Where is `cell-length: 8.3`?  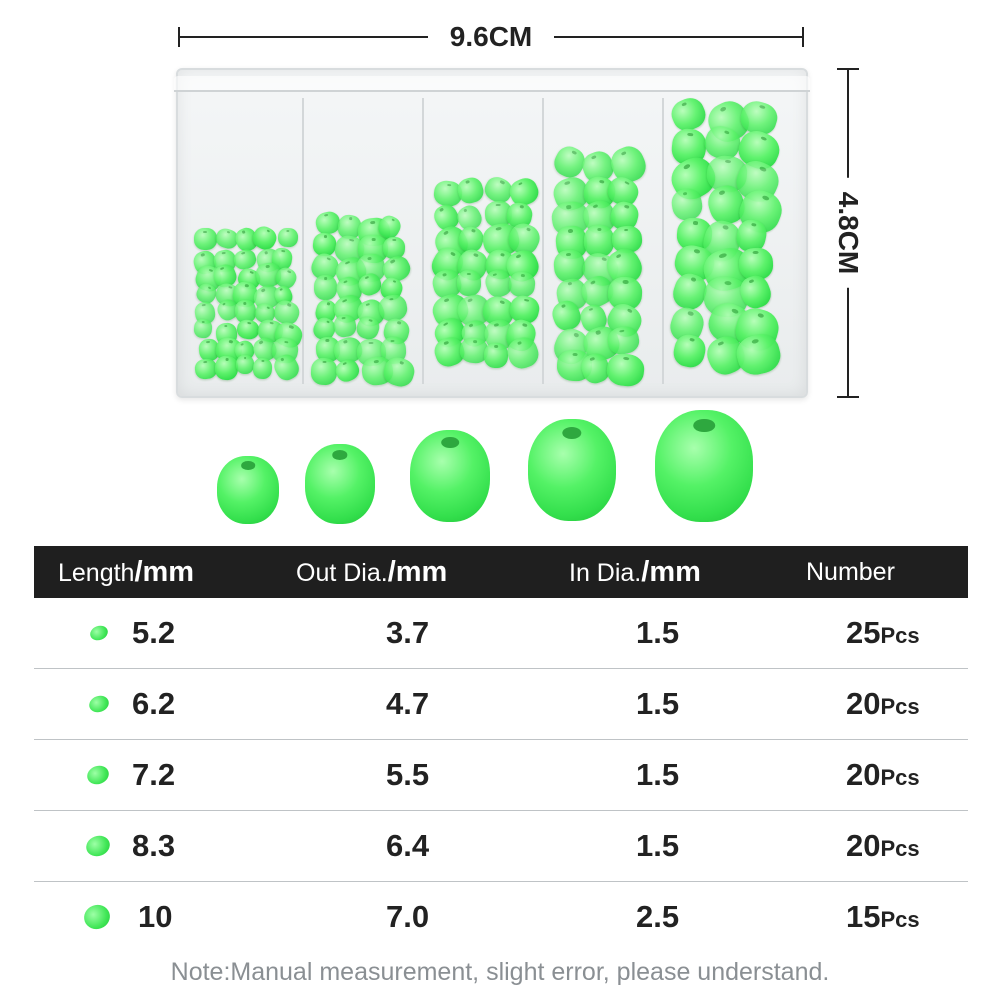
cell-length: 8.3 is located at coordinates (154, 845).